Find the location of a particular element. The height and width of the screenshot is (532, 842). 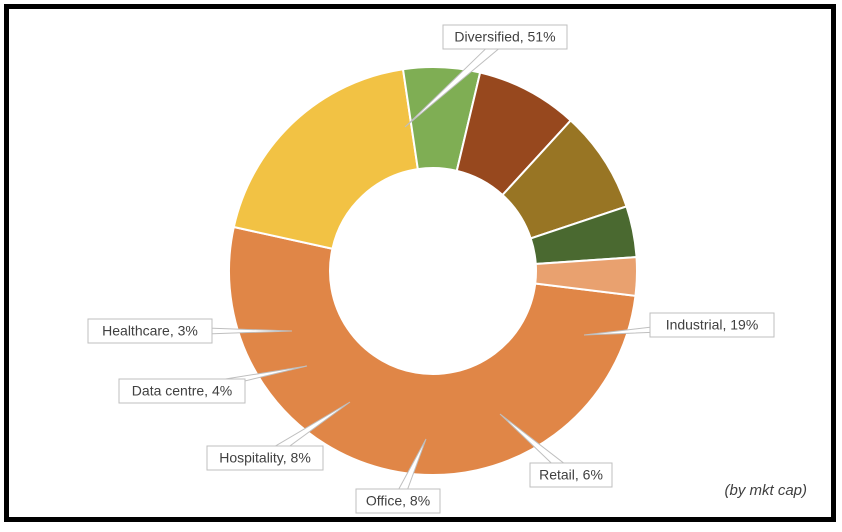

label-text-industrial: Industrial, 19% is located at coordinates (712, 325).